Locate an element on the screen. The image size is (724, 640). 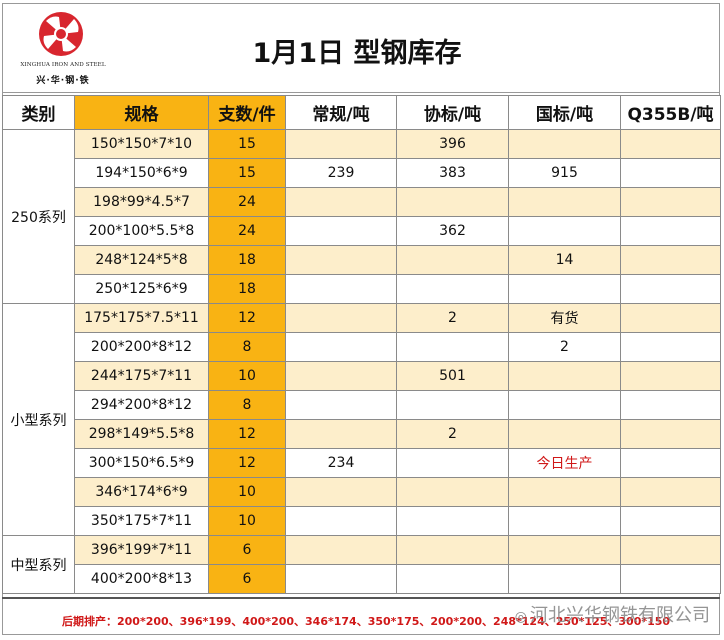
header-regular: 常规/吨 is located at coordinates (341, 112).